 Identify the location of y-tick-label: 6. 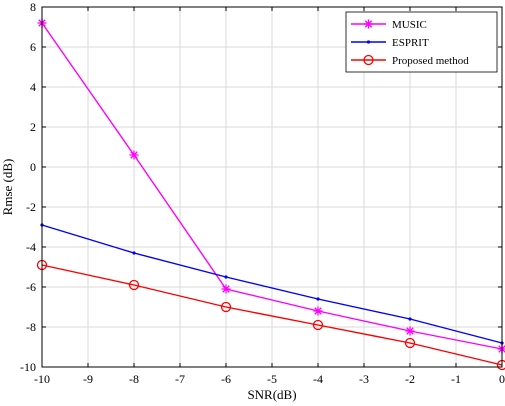
(33, 47).